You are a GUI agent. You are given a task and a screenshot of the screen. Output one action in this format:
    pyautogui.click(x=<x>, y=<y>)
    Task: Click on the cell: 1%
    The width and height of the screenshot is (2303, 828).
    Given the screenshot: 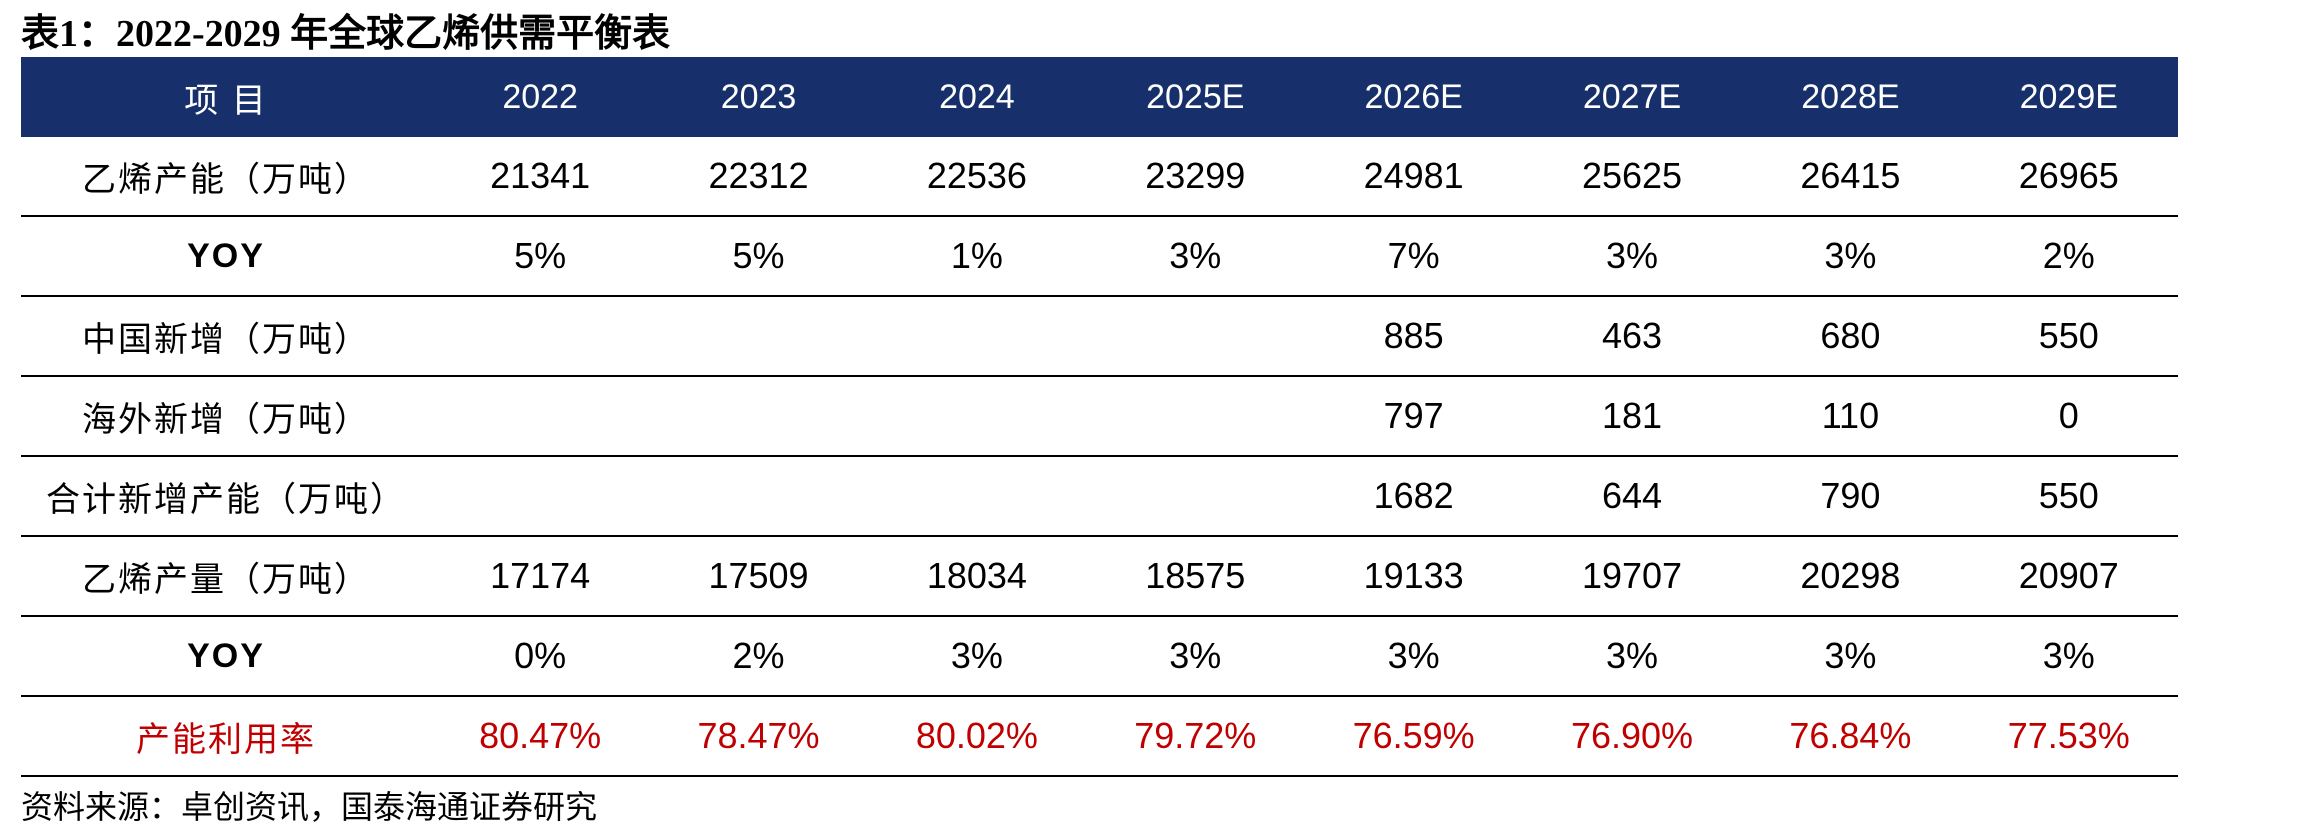 What is the action you would take?
    pyautogui.click(x=976, y=255)
    